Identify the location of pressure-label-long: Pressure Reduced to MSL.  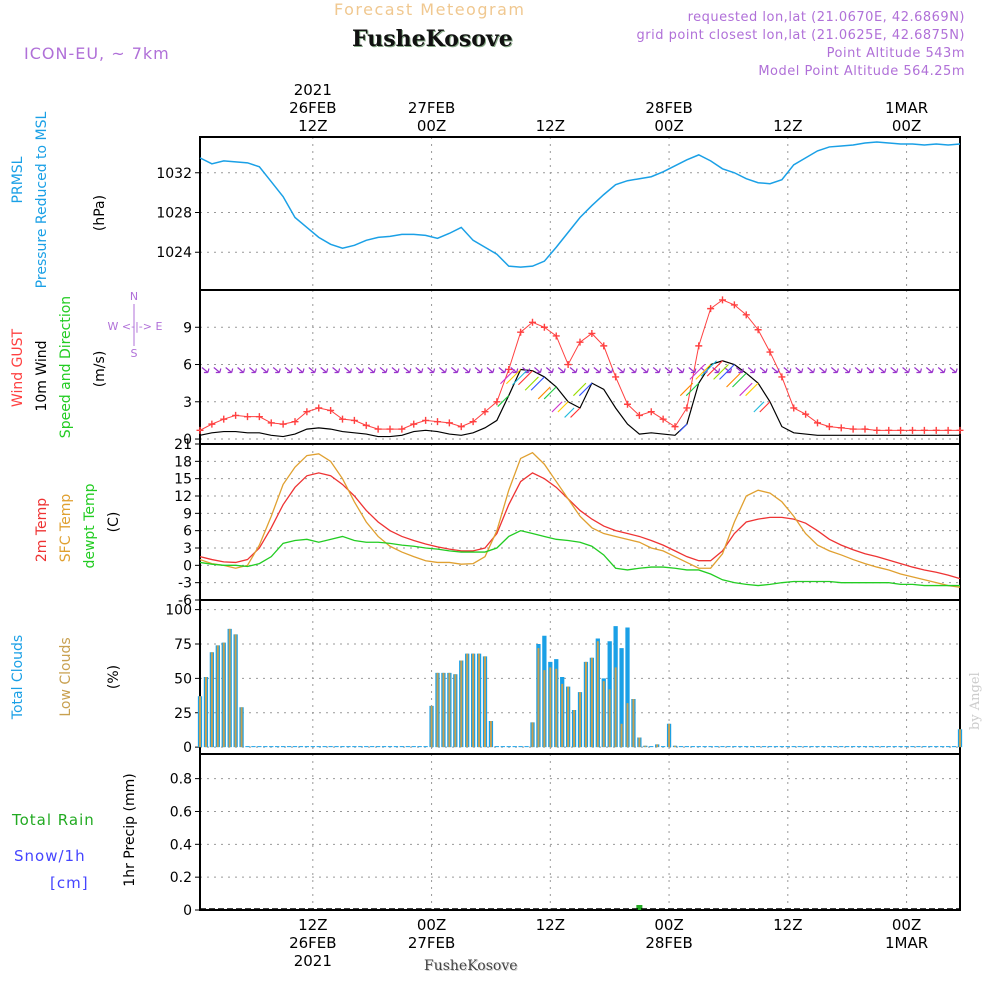
(42, 199).